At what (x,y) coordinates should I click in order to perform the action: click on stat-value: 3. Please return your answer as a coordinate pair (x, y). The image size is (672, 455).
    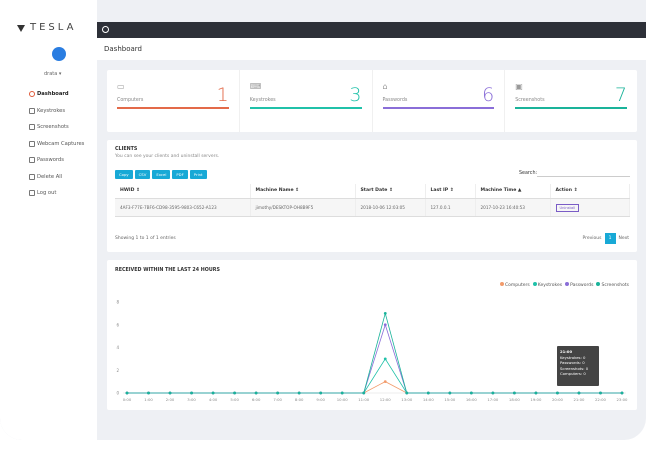
    Looking at the image, I should click on (355, 95).